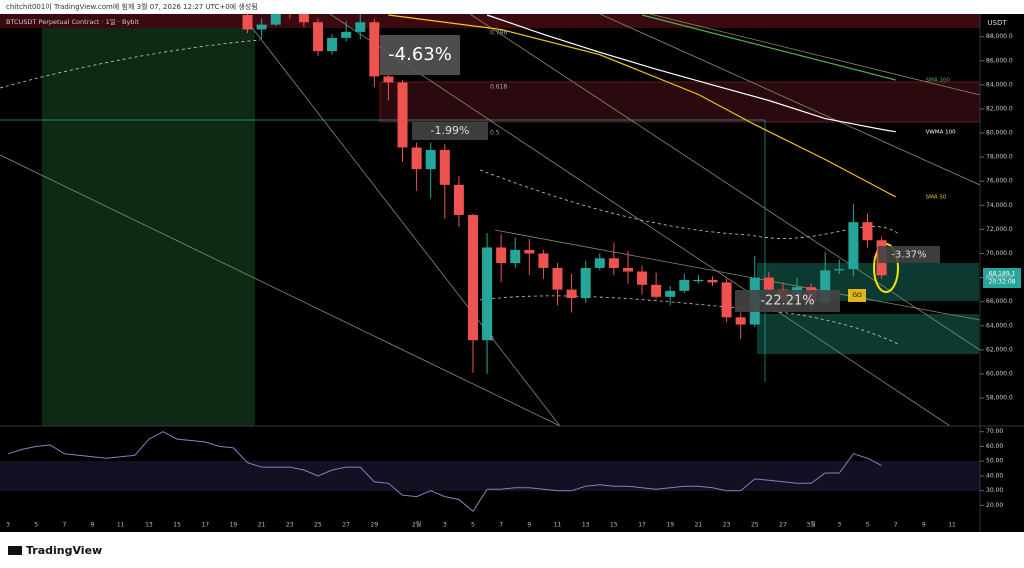 The width and height of the screenshot is (1024, 568). I want to click on rsi-tick-label: 60.00, so click(994, 446).